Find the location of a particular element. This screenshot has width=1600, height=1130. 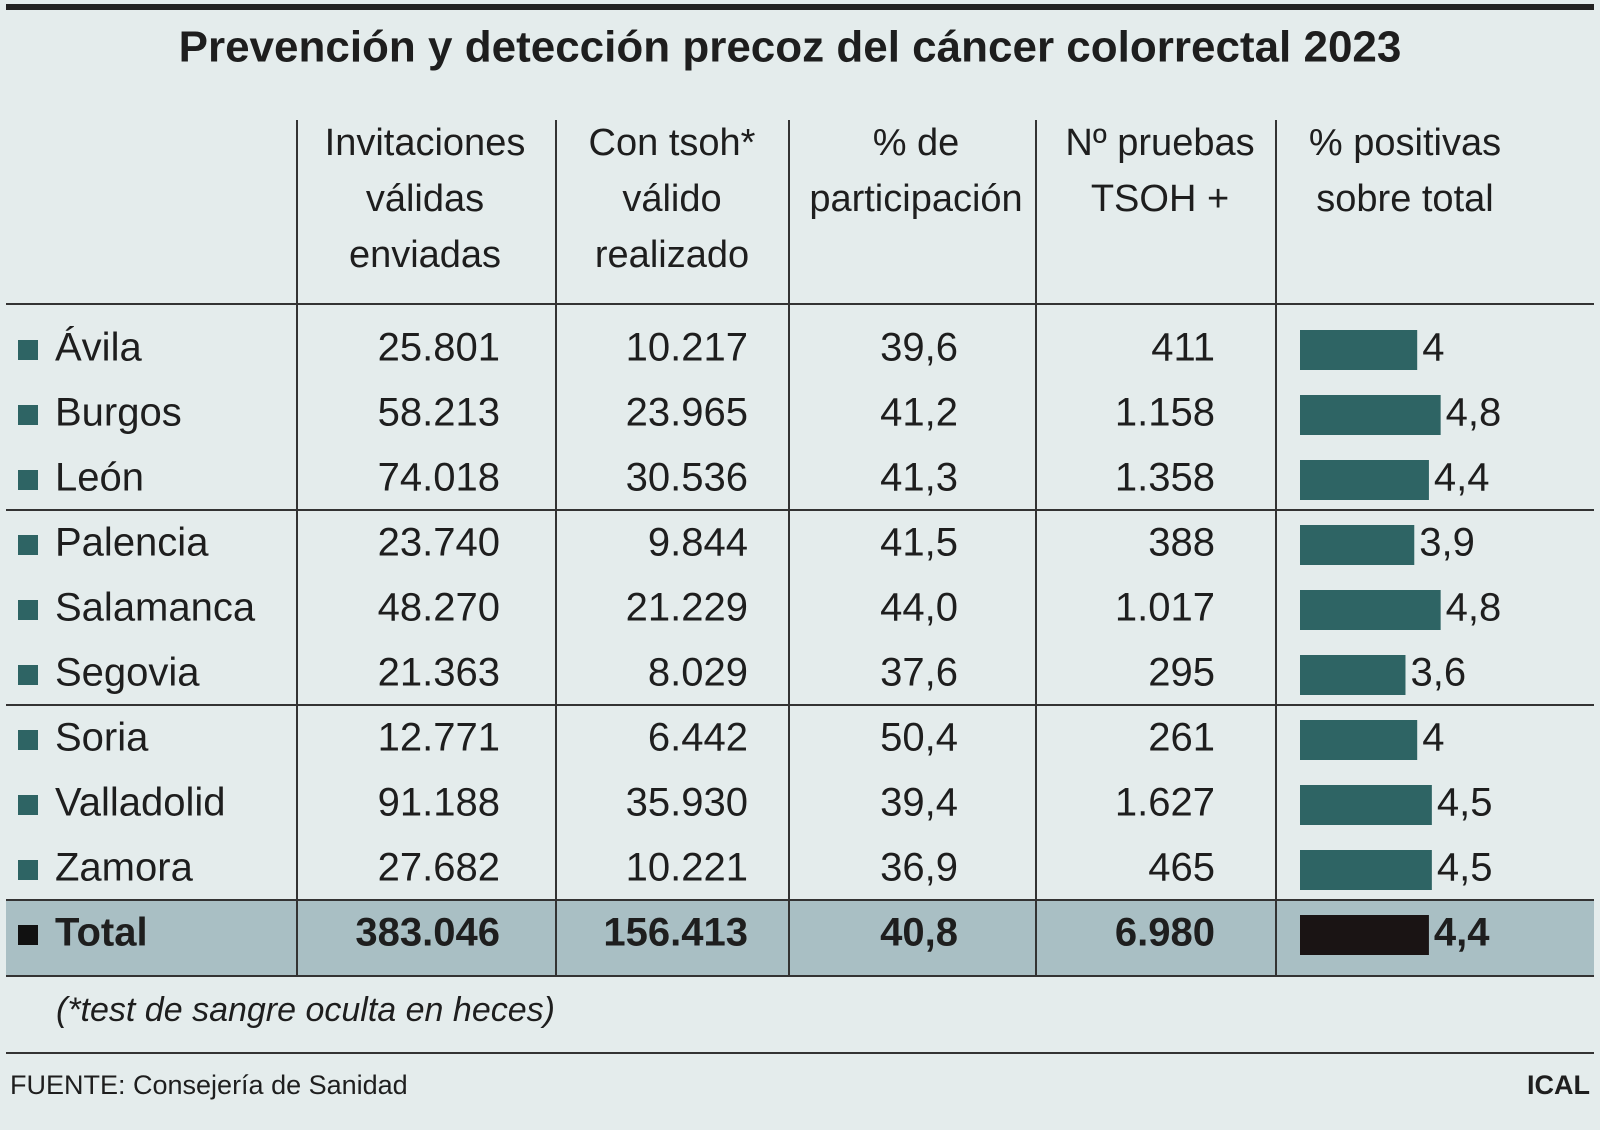

row-name: Ávila is located at coordinates (98, 347).